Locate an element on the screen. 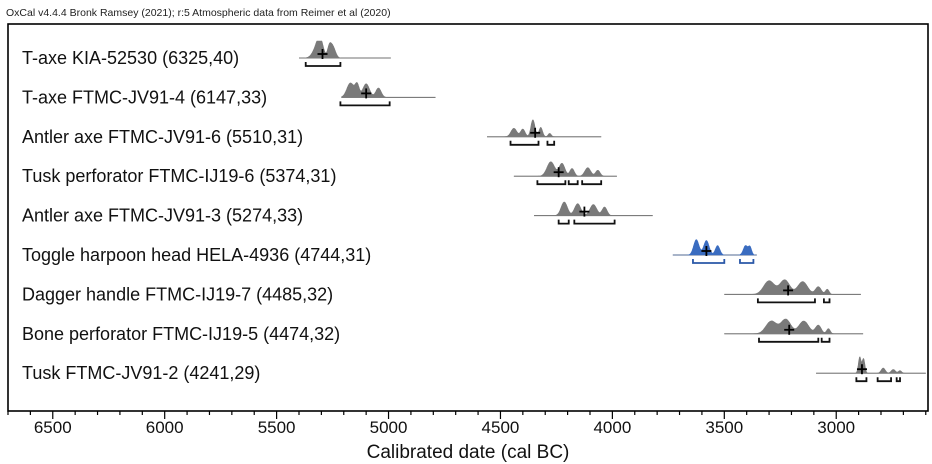  sample-label: Dagger handle FTMC-IJ19-7 (4485,32) is located at coordinates (177, 294).